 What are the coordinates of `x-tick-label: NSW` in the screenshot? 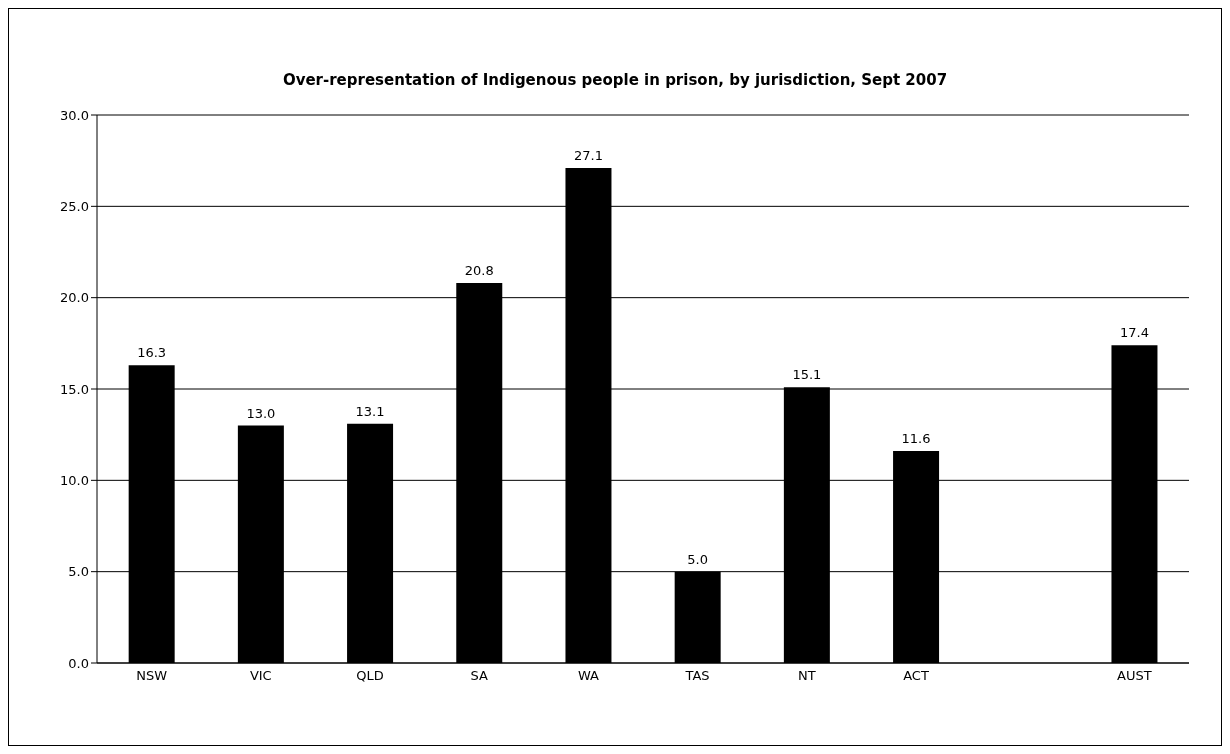 It's located at (152, 676).